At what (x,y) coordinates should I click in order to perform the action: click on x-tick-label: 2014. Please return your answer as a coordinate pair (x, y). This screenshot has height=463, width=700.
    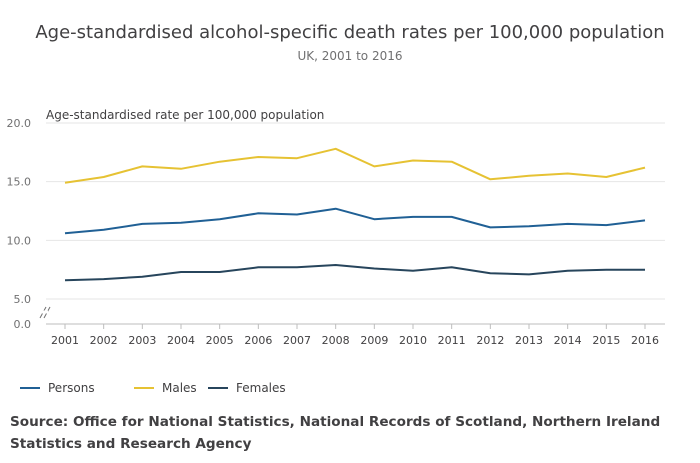
    Looking at the image, I should click on (568, 340).